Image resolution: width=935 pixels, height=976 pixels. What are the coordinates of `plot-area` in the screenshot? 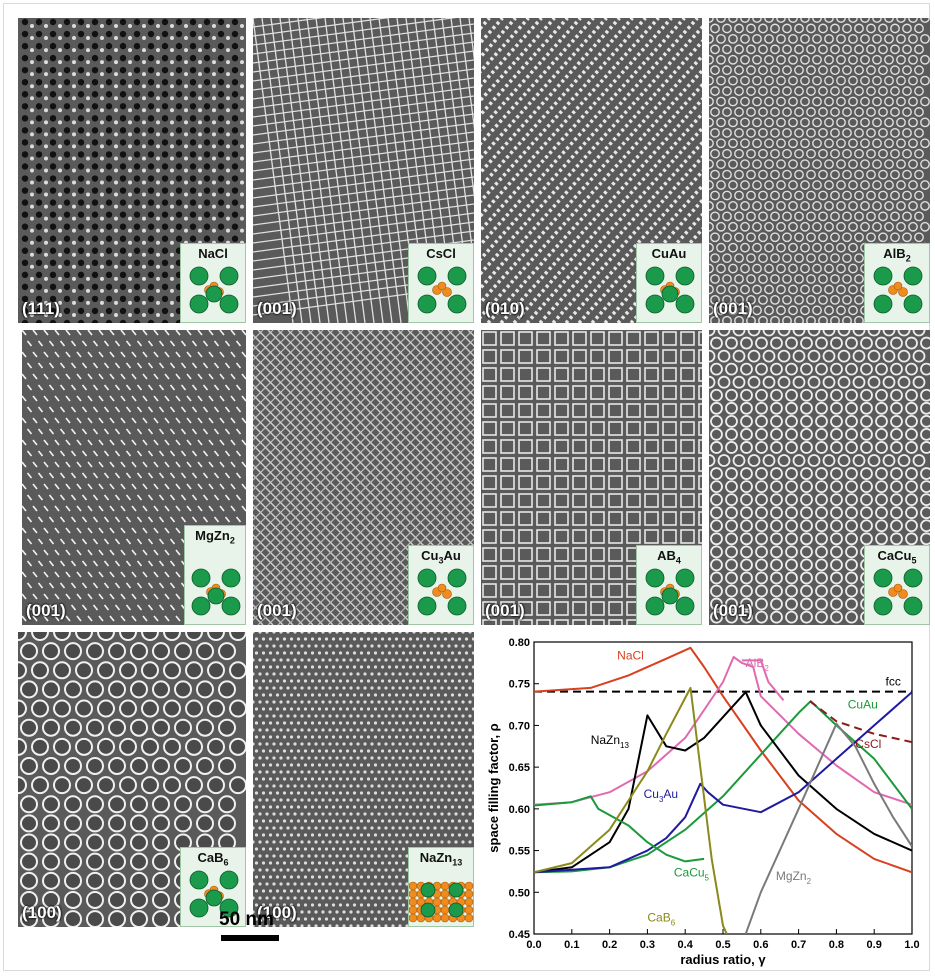 It's located at (723, 788).